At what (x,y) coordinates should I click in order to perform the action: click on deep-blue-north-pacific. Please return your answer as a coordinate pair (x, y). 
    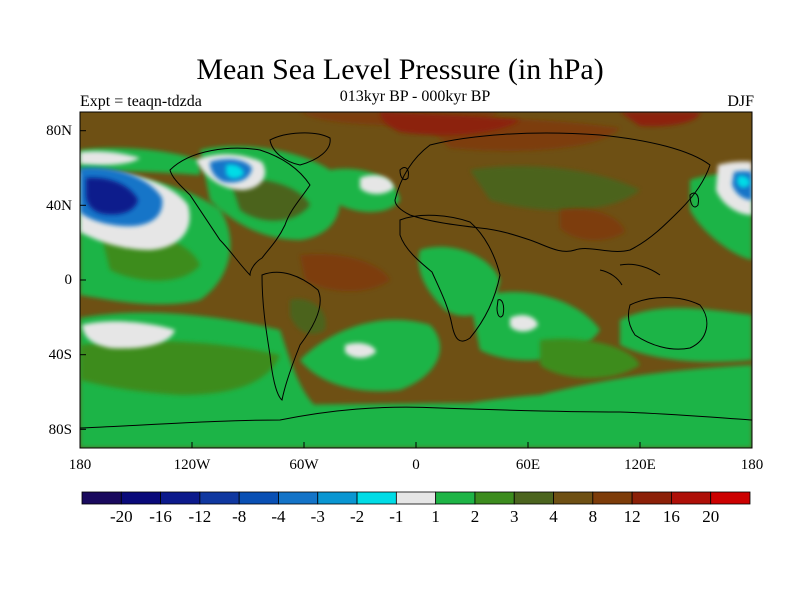
    Looking at the image, I should click on (112, 196).